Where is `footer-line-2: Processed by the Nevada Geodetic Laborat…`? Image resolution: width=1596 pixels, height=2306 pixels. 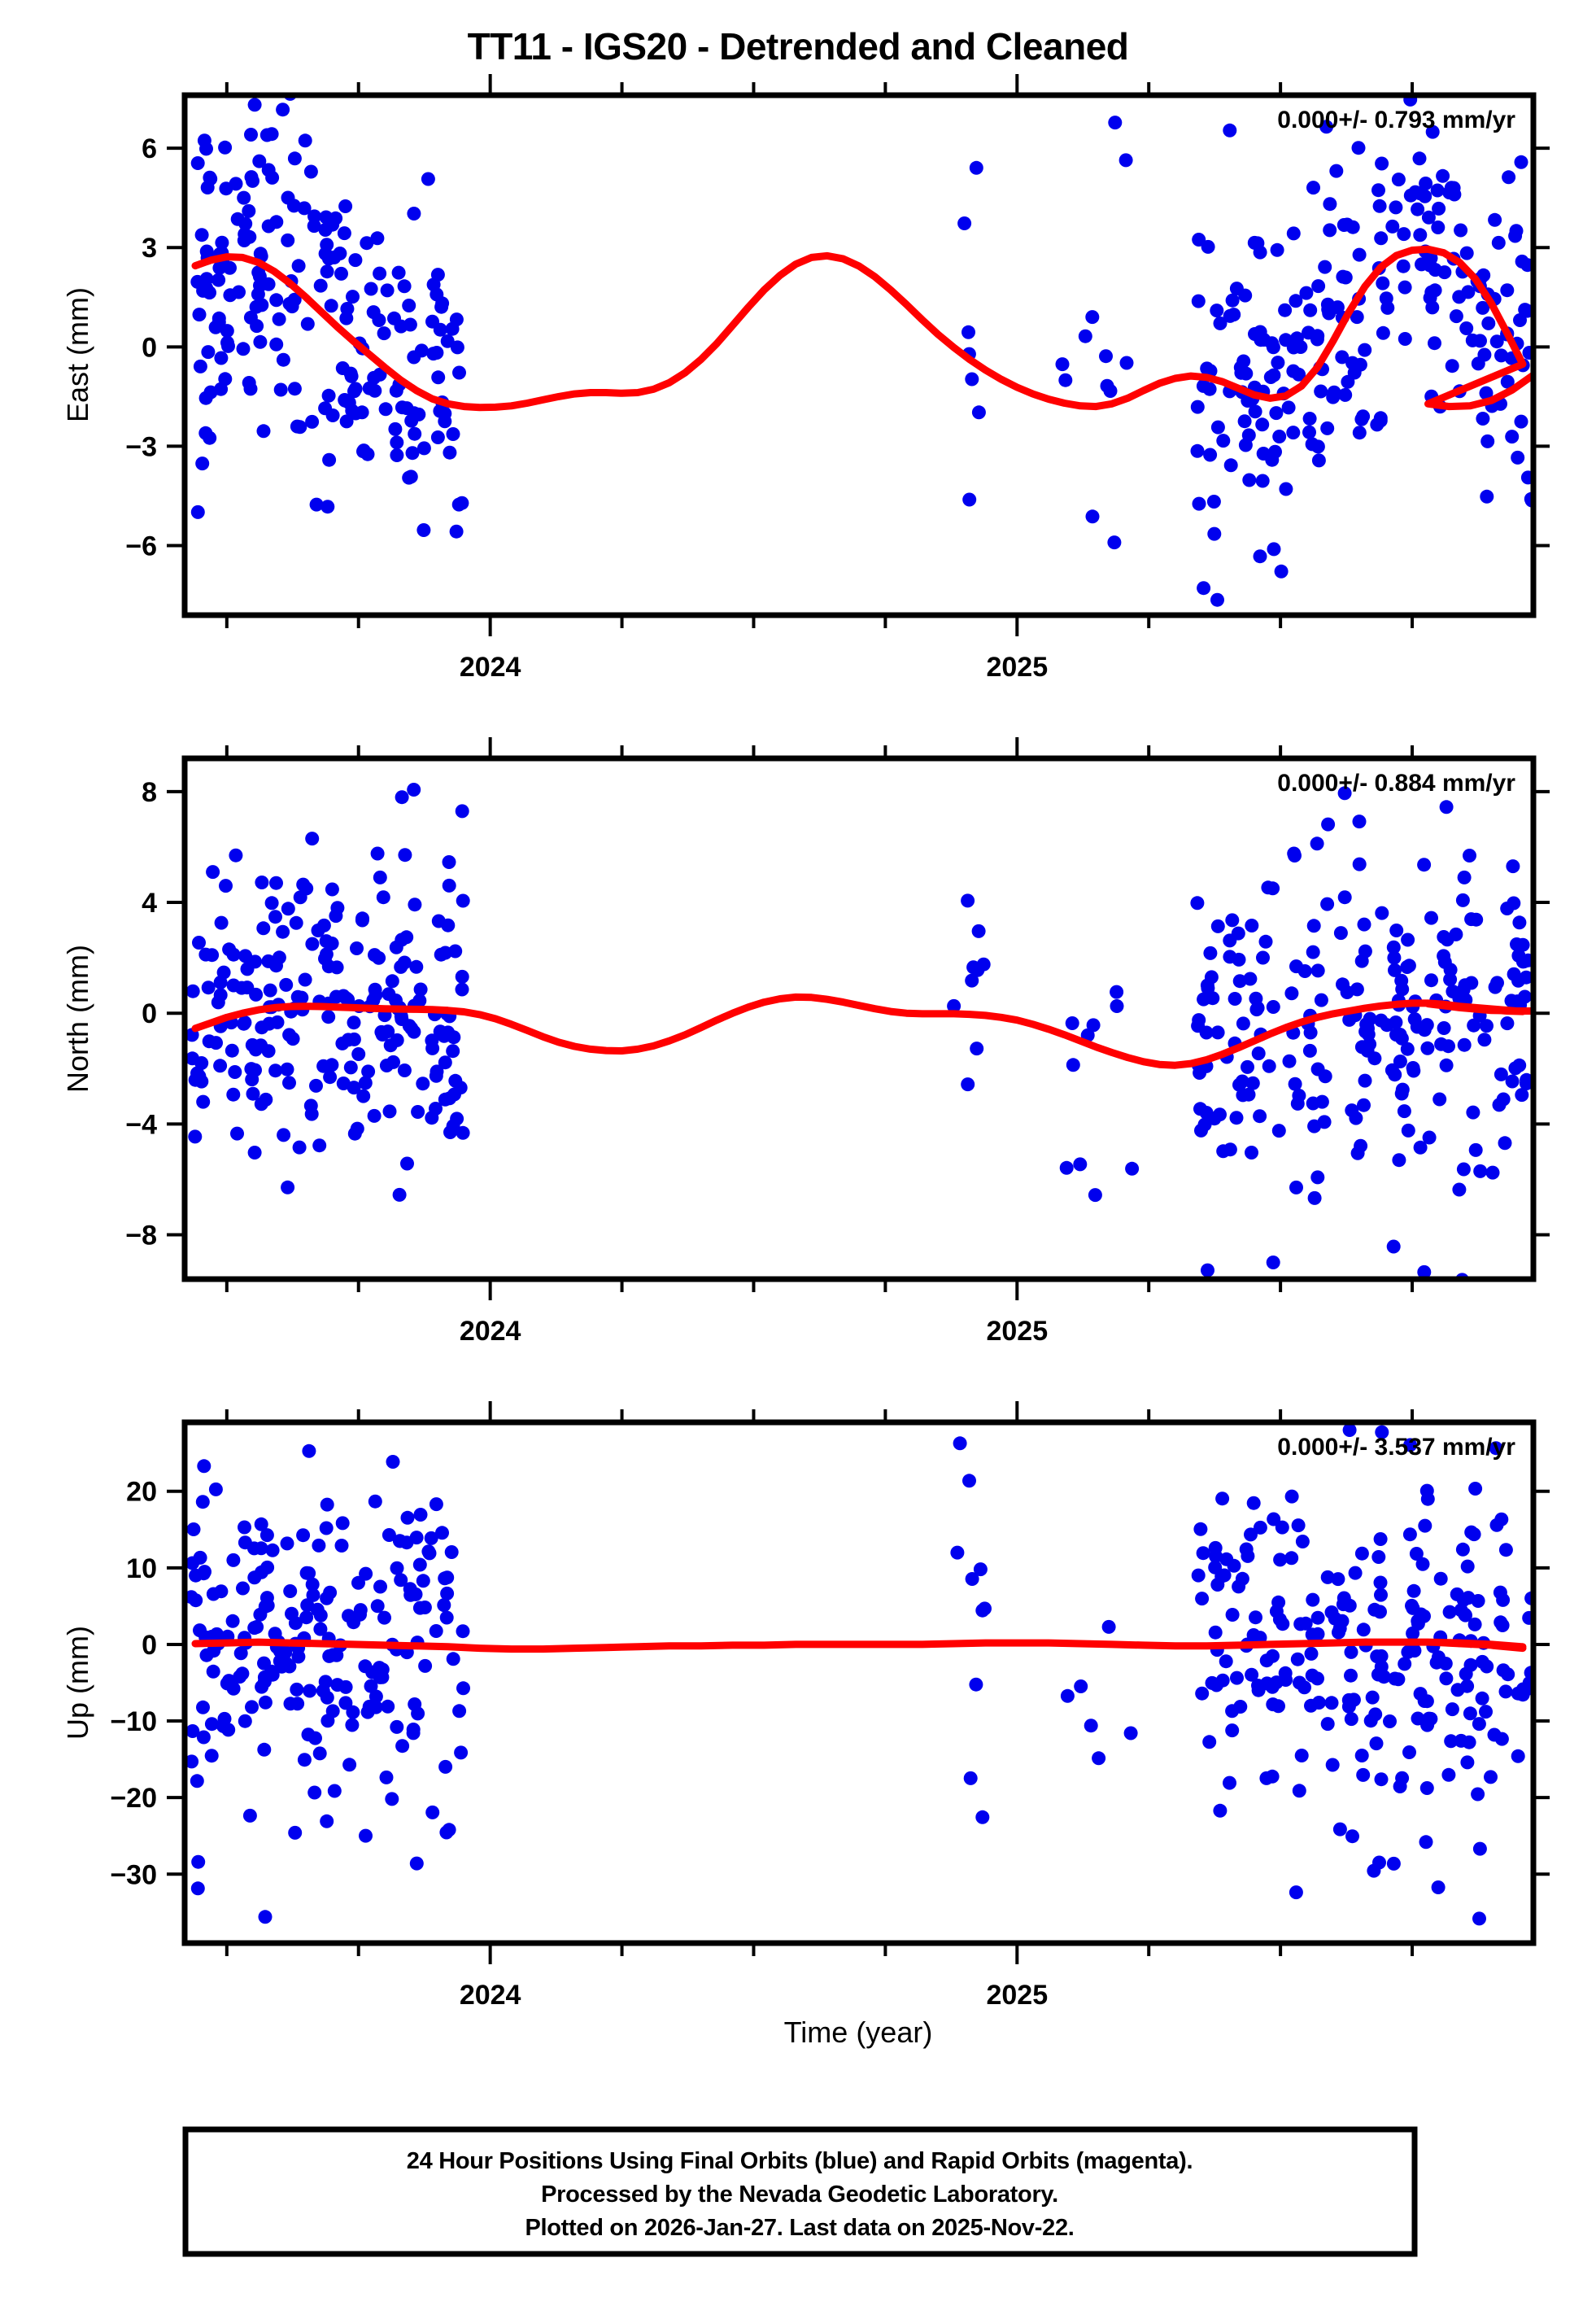 footer-line-2: Processed by the Nevada Geodetic Laborat… is located at coordinates (799, 2195).